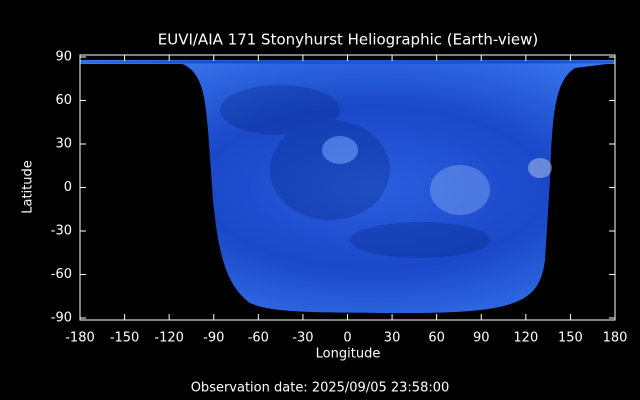 This screenshot has width=640, height=400. Describe the element at coordinates (28, 187) in the screenshot. I see `y-axis-label: Latitude` at that location.